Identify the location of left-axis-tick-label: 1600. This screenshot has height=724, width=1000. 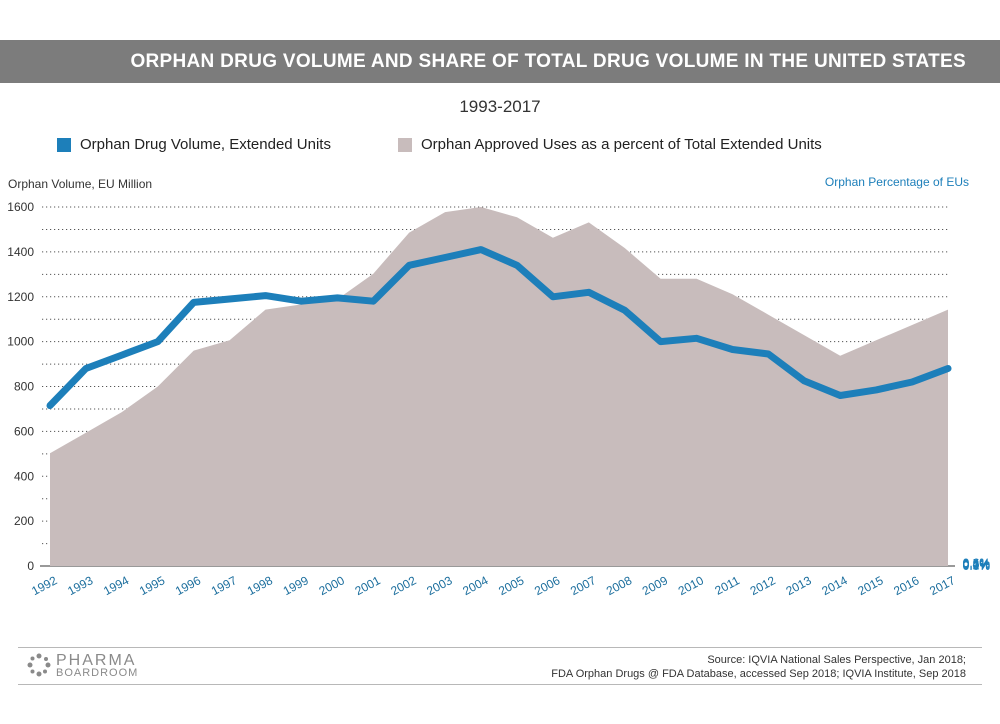
(20, 207).